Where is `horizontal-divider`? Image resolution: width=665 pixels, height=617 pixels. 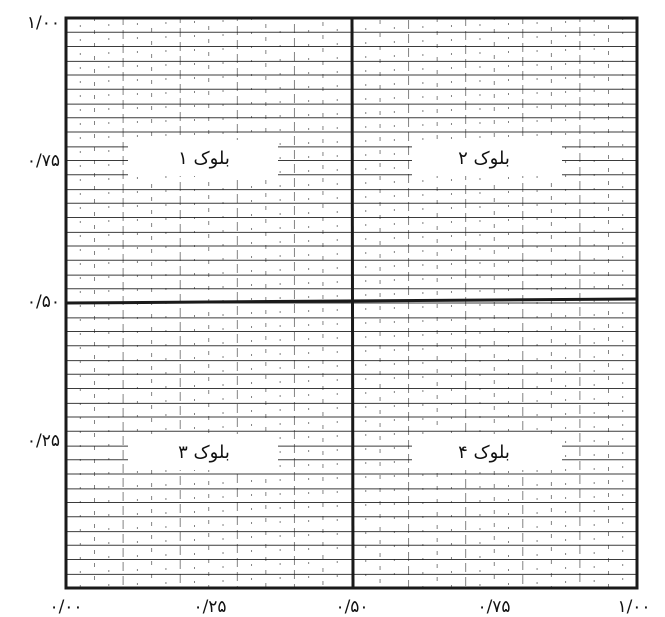
horizontal-divider is located at coordinates (351, 301).